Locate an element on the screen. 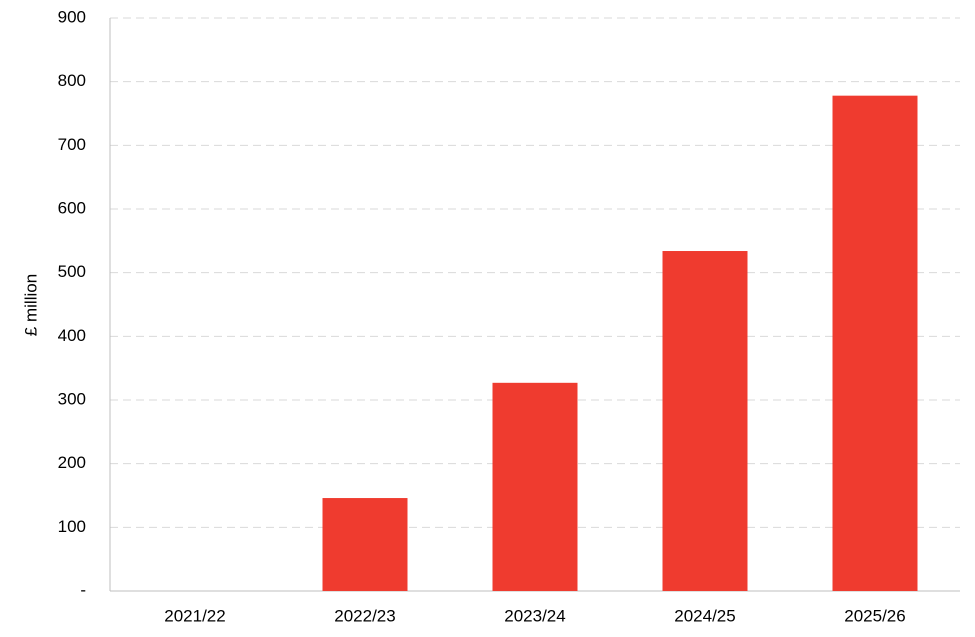 The height and width of the screenshot is (637, 975). y-tick-label: 800 is located at coordinates (72, 80).